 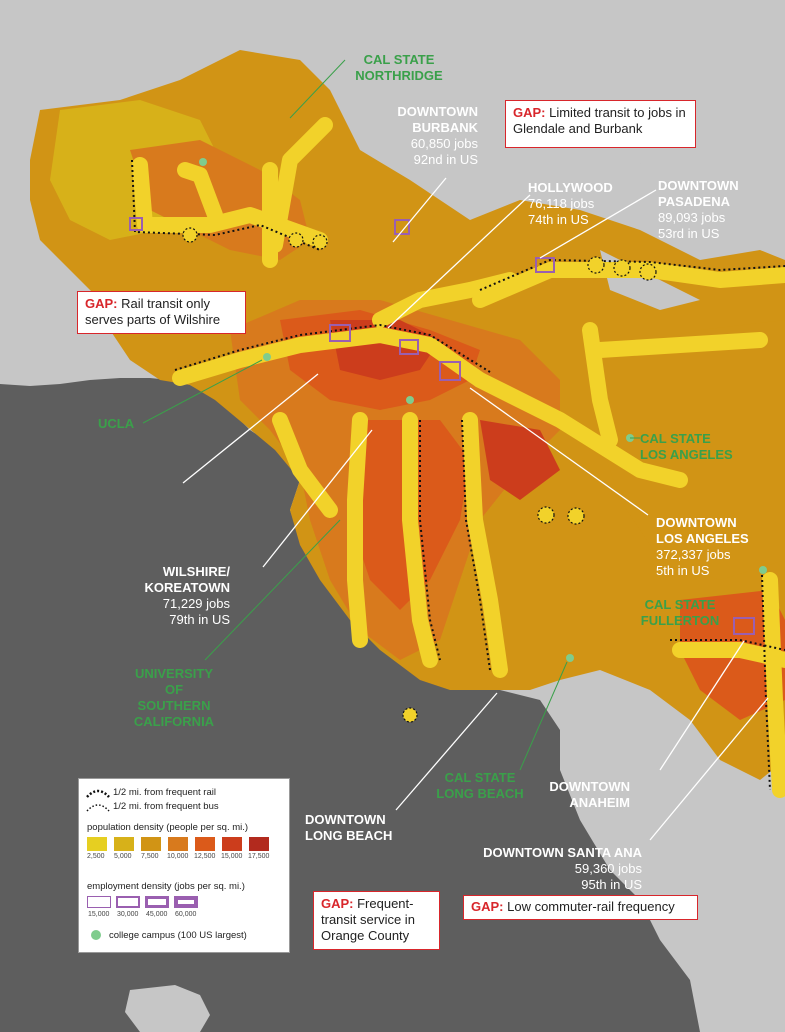 I want to click on gap-line: serves parts of Wilshire, so click(x=153, y=319).